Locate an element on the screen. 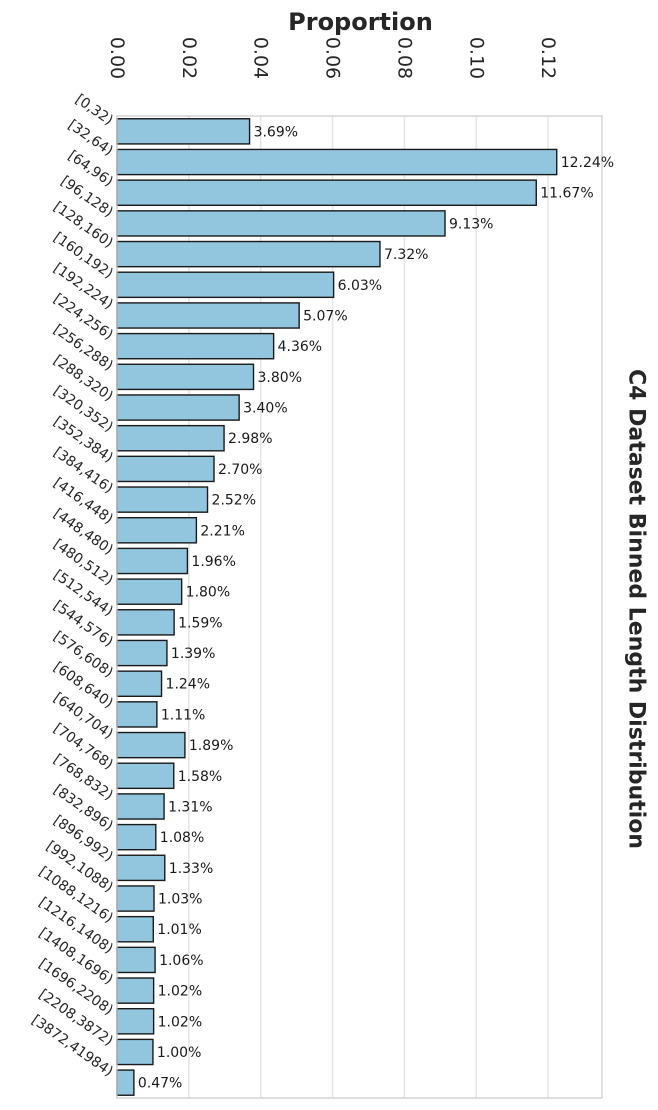 This screenshot has width=658, height=1110. data-label: 2.52% is located at coordinates (234, 501).